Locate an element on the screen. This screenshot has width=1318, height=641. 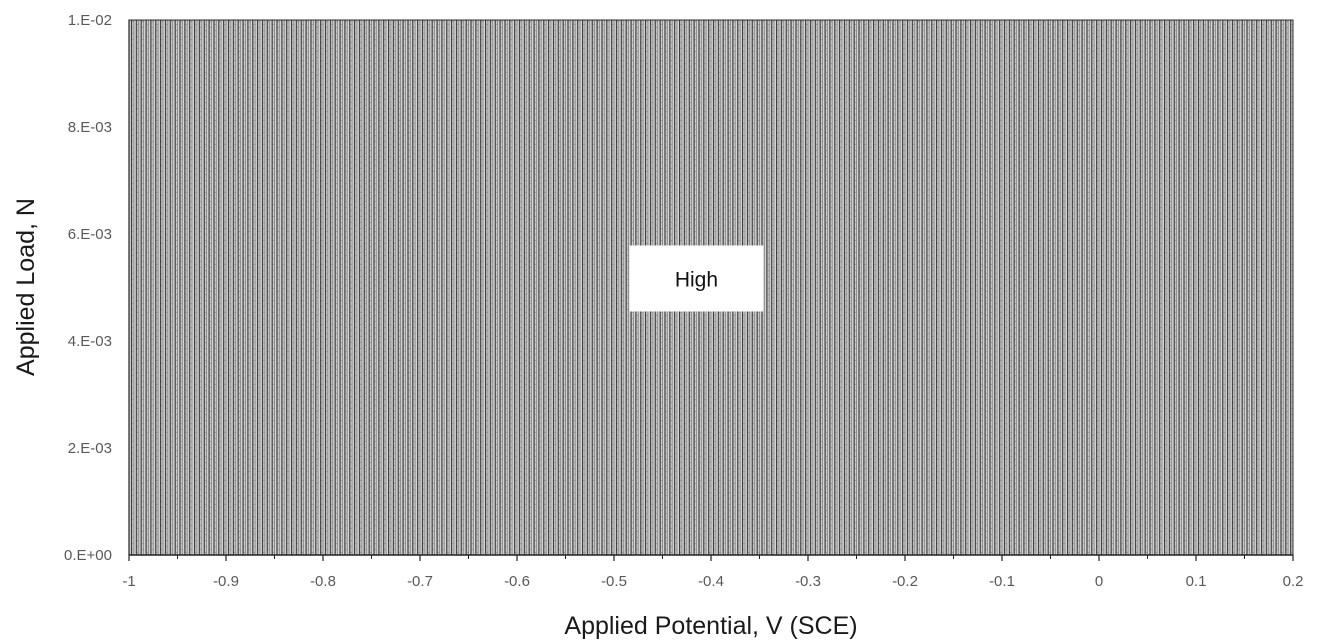
x-tick-label: -0.7 is located at coordinates (420, 581).